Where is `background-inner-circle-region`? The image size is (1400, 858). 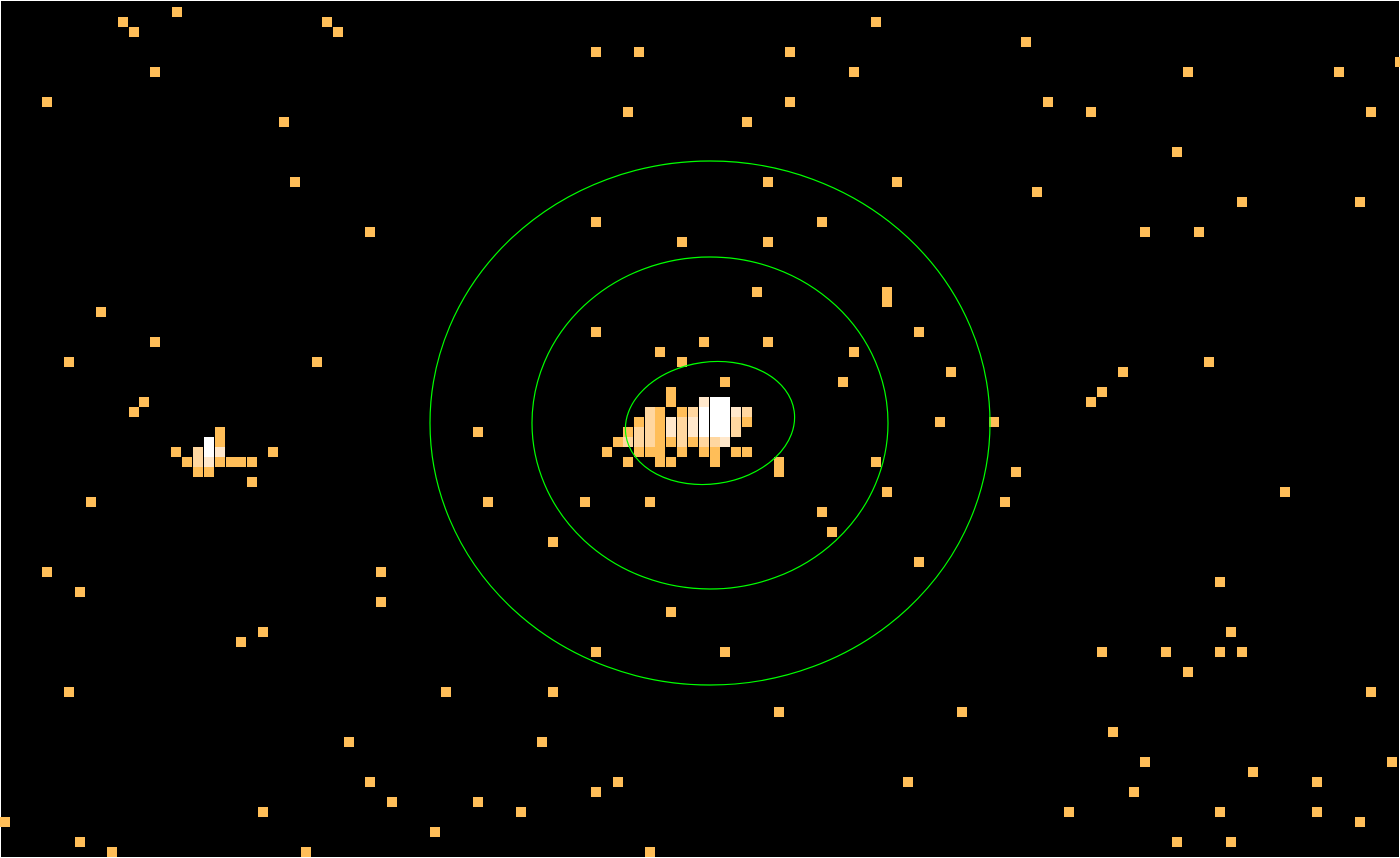
background-inner-circle-region is located at coordinates (710, 423).